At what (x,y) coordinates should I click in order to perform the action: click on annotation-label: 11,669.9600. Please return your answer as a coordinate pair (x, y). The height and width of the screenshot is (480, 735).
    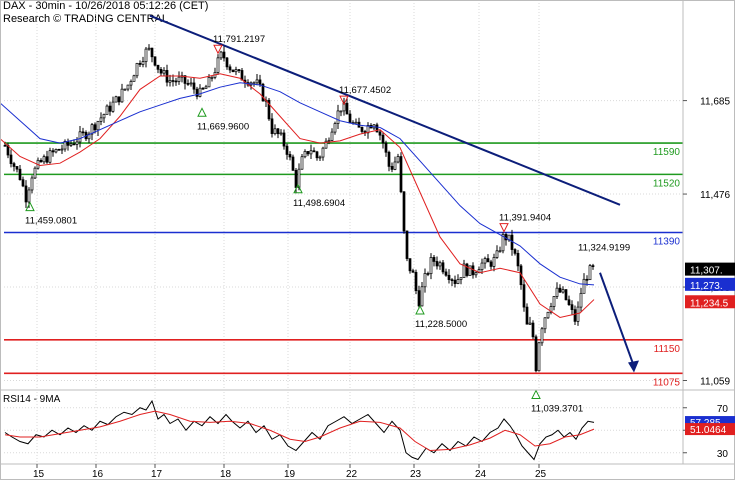
    Looking at the image, I should click on (223, 126).